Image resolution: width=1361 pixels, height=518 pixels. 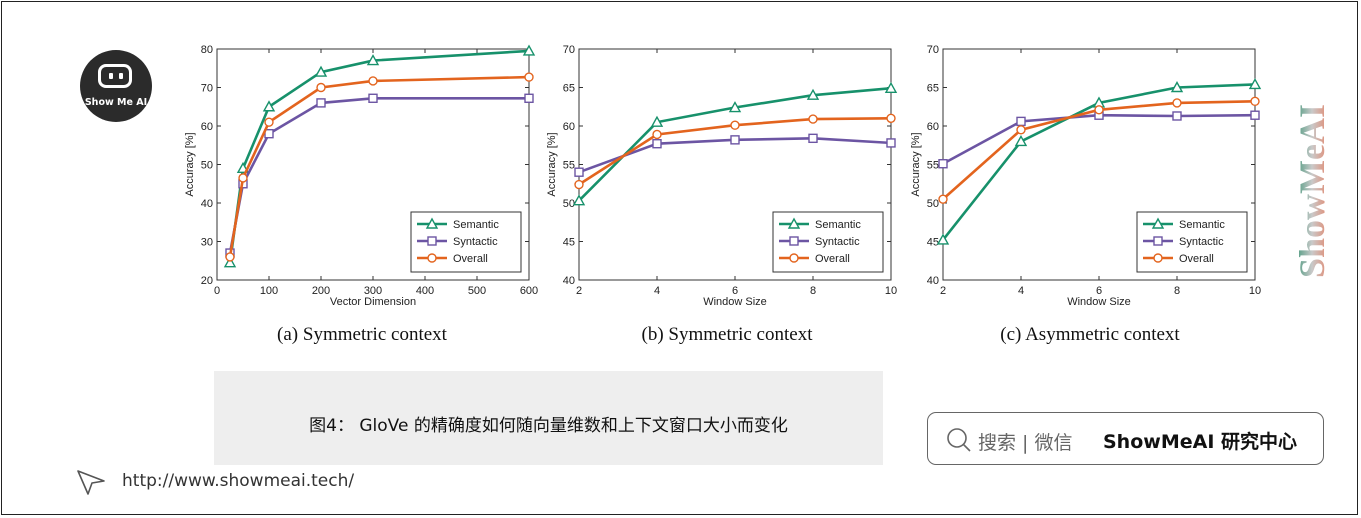 I want to click on caption-b: (b) Symmetric context, so click(x=727, y=334).